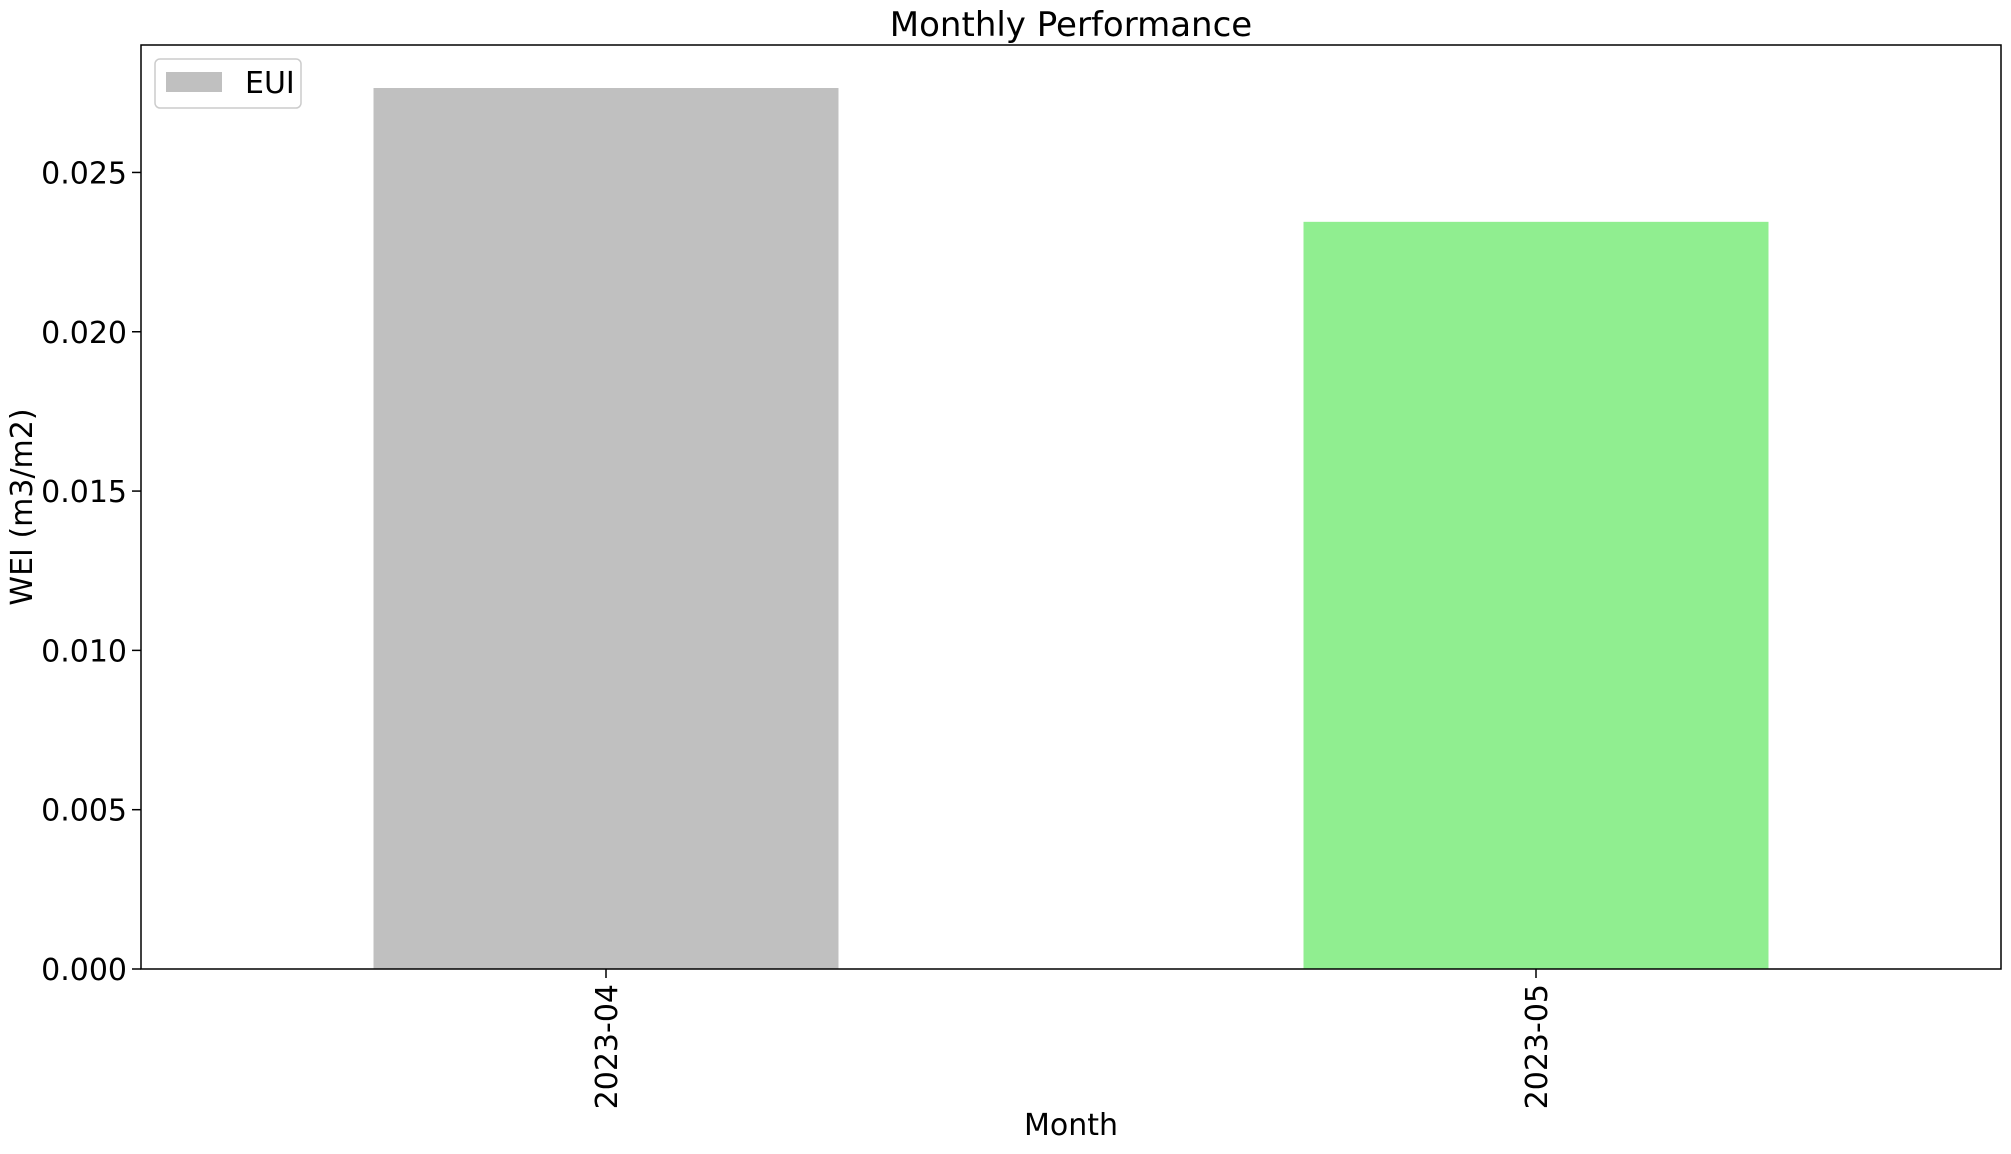  I want to click on y-tick-label: 0.000, so click(84, 970).